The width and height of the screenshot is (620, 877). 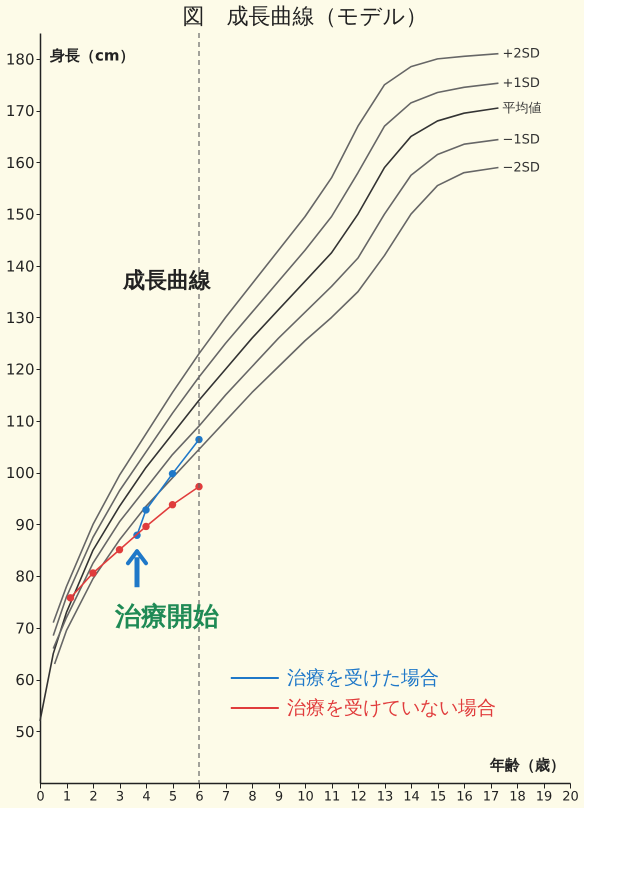 I want to click on x-tick-label: 7, so click(x=226, y=797).